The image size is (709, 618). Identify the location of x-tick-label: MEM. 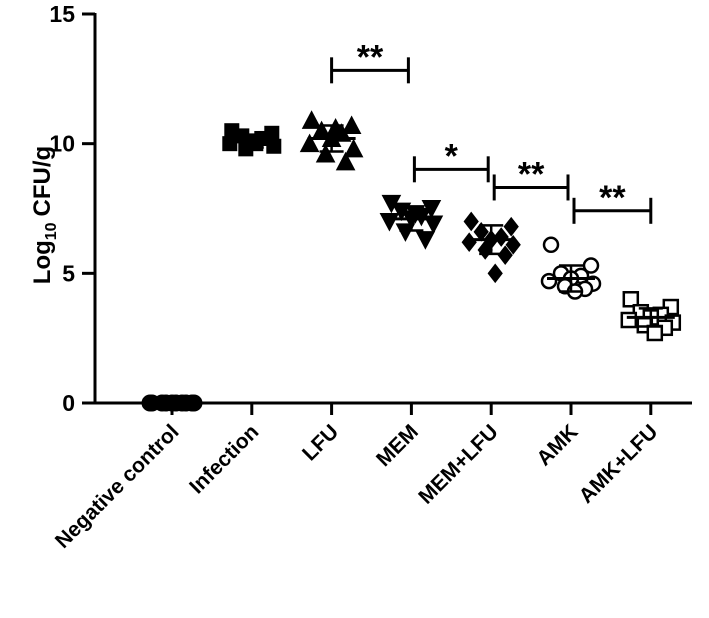
(397, 445).